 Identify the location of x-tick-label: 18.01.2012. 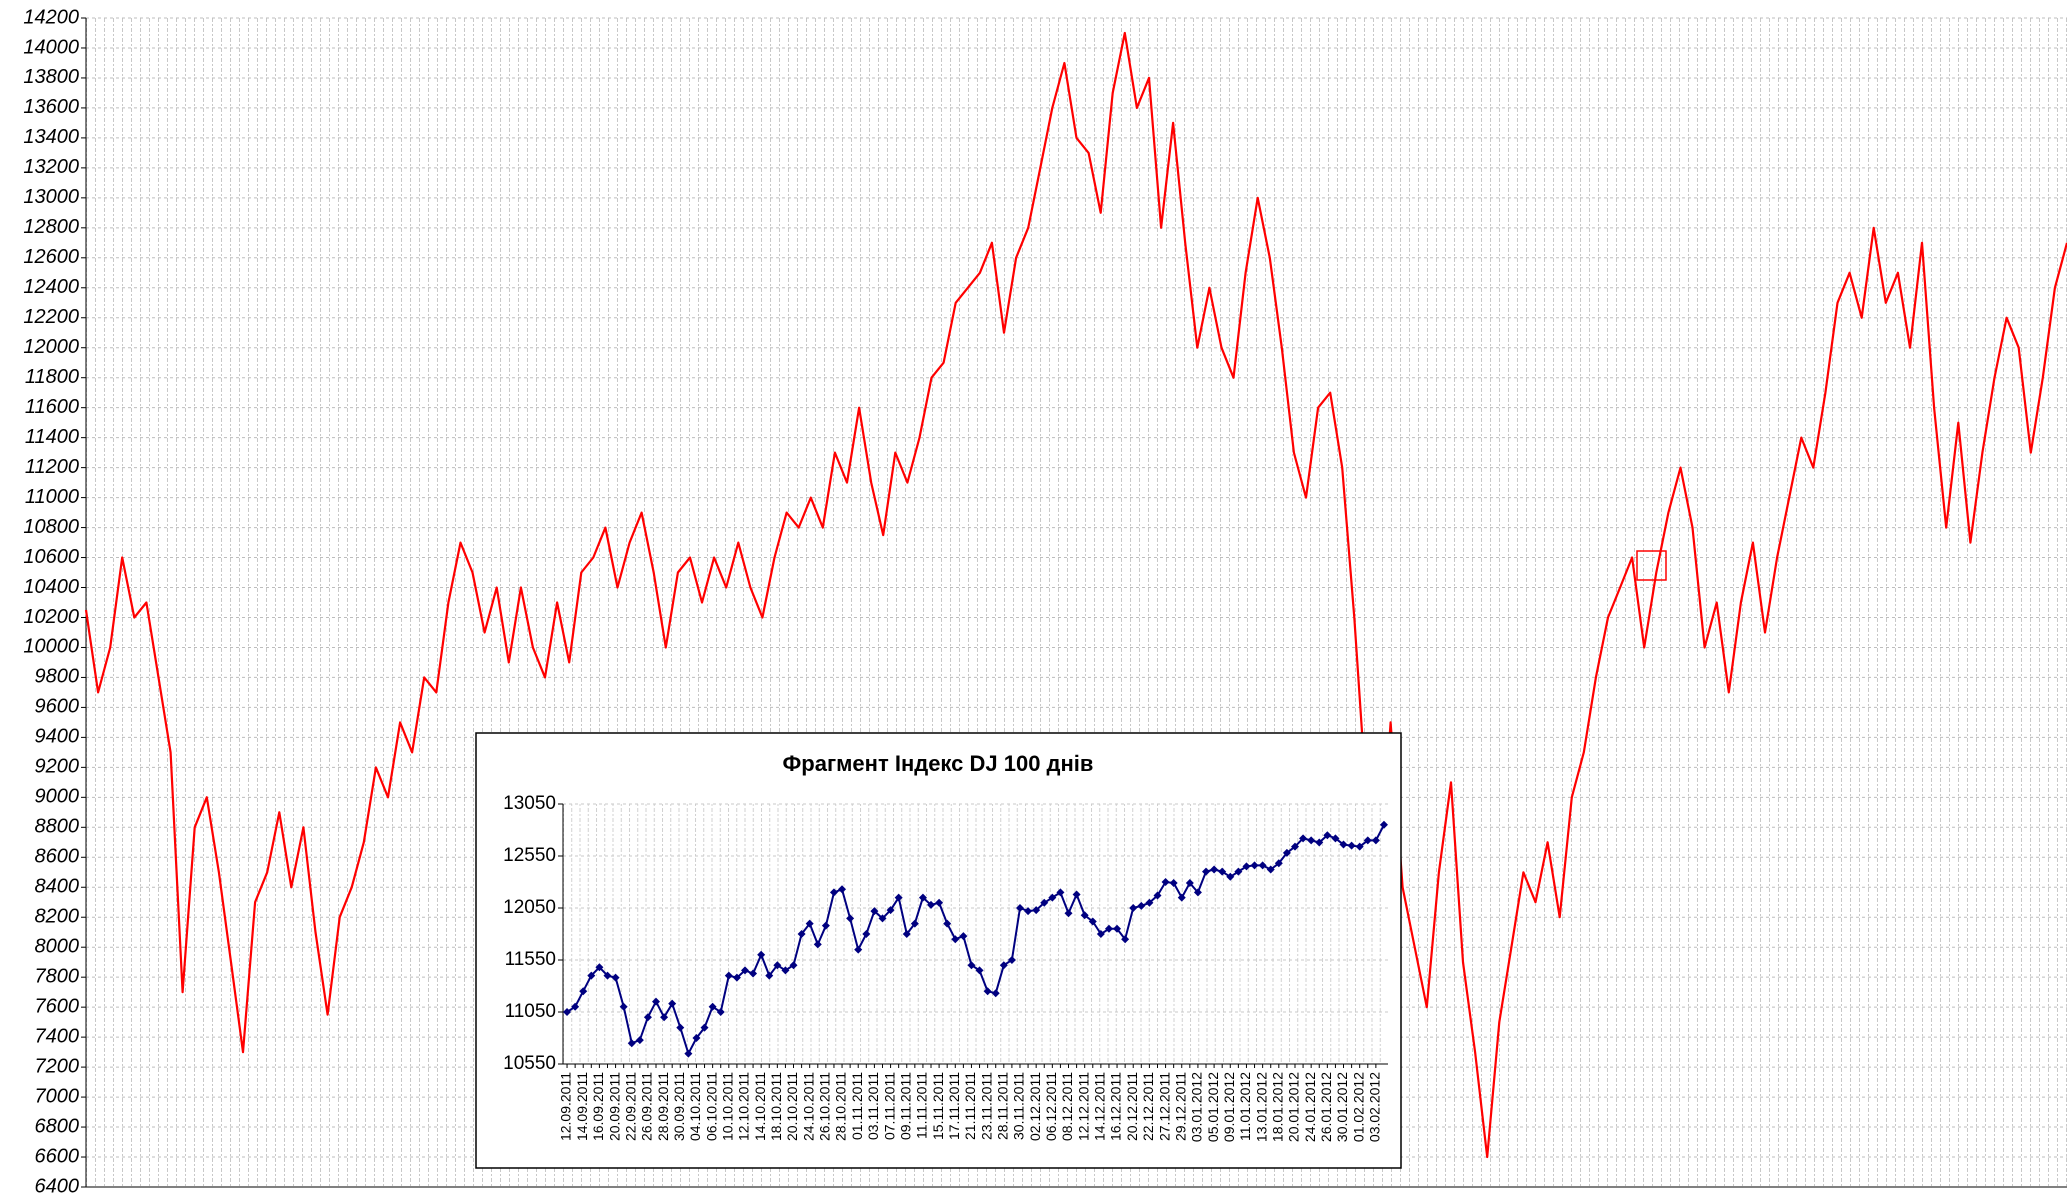
(1278, 1107).